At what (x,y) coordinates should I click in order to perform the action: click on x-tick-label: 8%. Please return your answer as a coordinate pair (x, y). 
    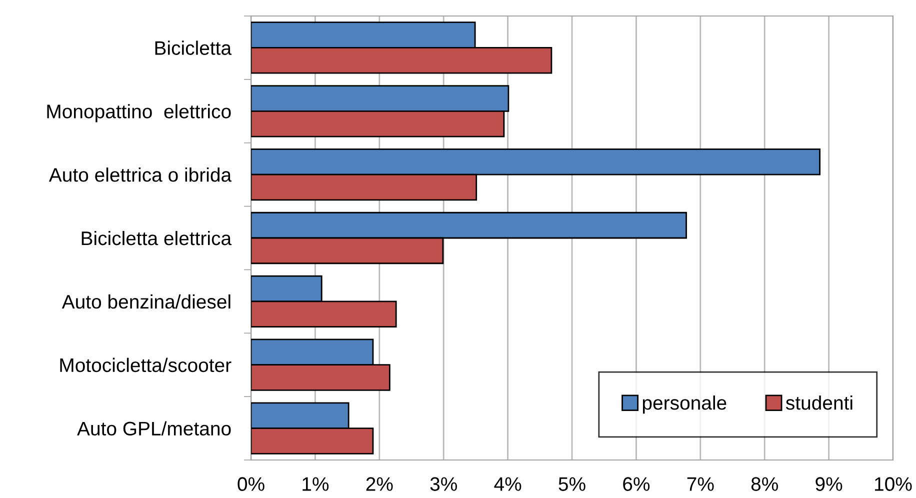
    Looking at the image, I should click on (764, 484).